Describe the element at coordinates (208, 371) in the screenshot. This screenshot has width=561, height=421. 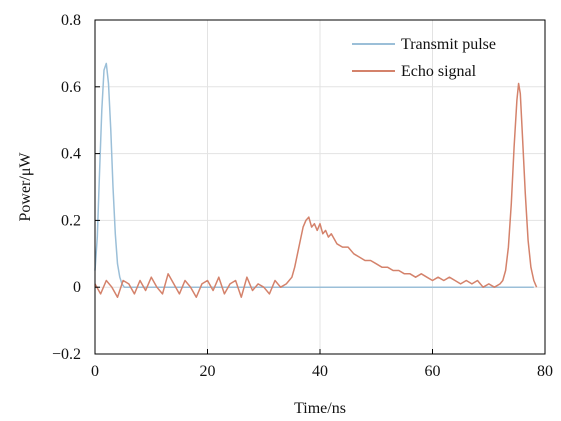
I see `x-tick-label: 20` at that location.